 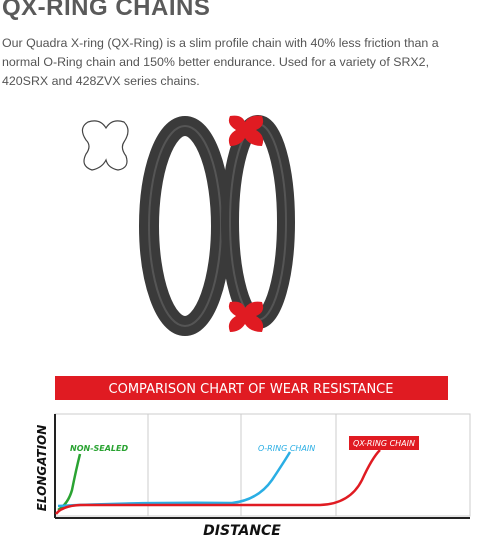 I want to click on curve-label: NON-SEALED, so click(x=99, y=448).